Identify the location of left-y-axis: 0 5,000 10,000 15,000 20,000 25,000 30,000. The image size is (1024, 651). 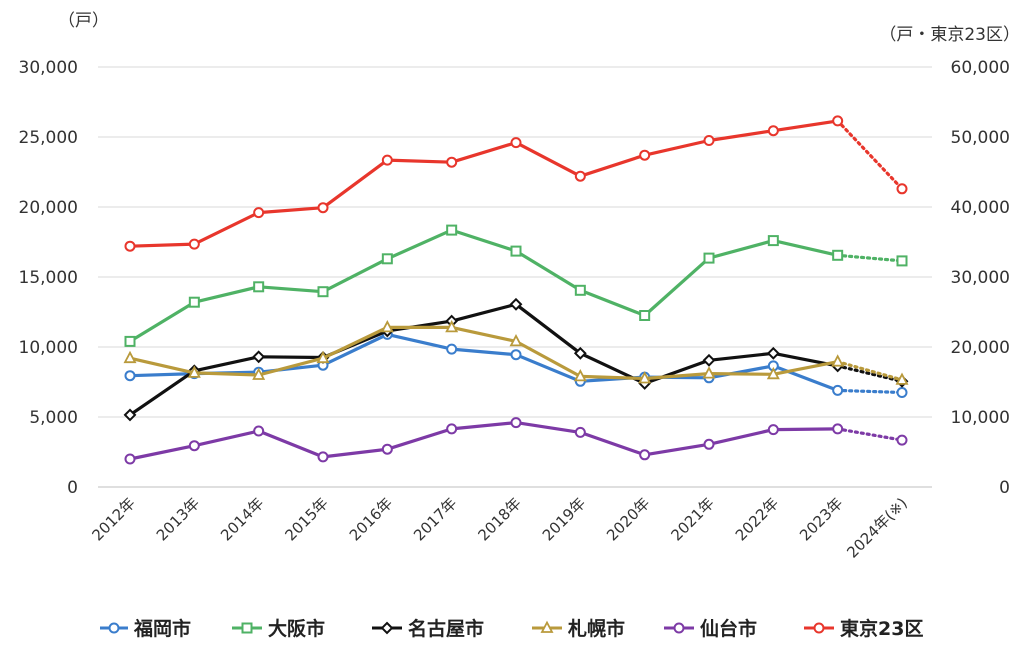
(48, 278).